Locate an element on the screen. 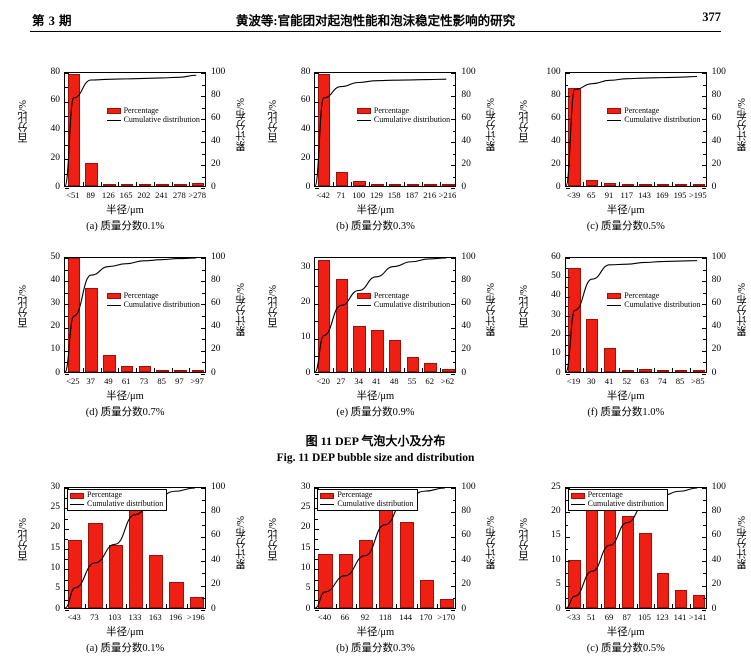 The height and width of the screenshot is (668, 751). y-tick-label: 40 is located at coordinates (556, 140).